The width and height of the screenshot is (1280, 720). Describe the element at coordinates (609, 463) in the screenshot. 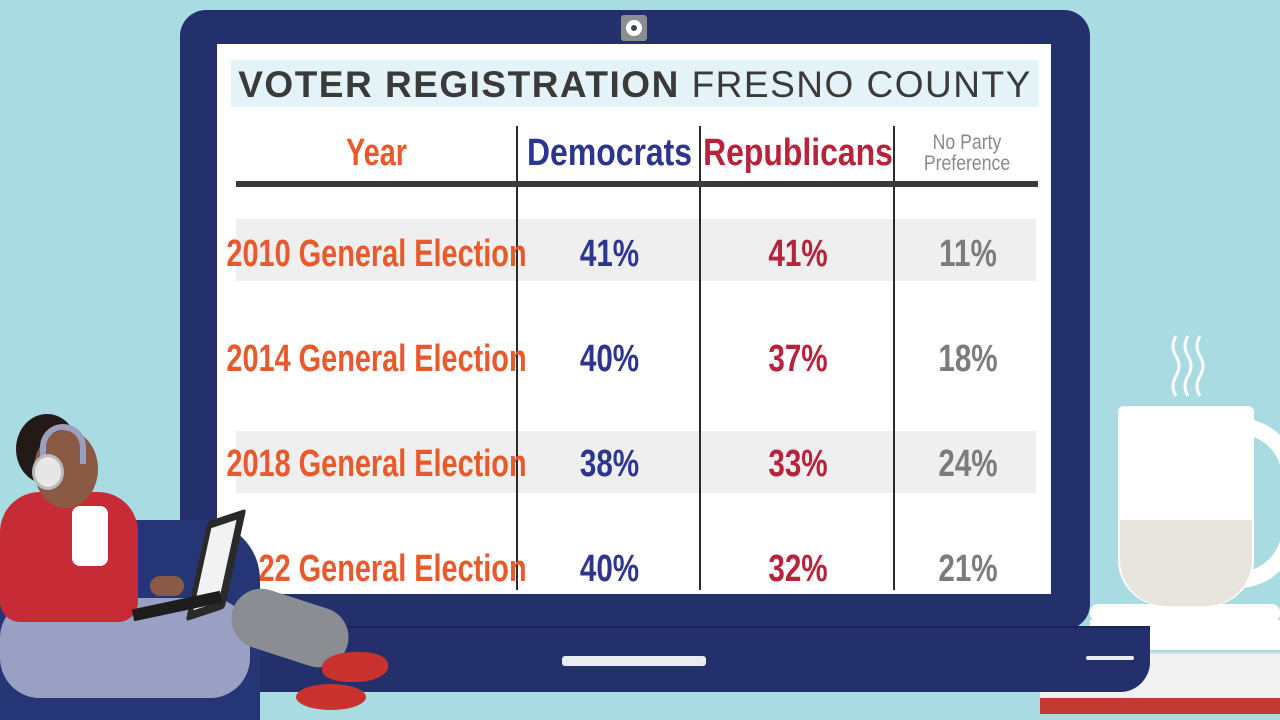

I see `table-cell-democrats: 38%` at that location.